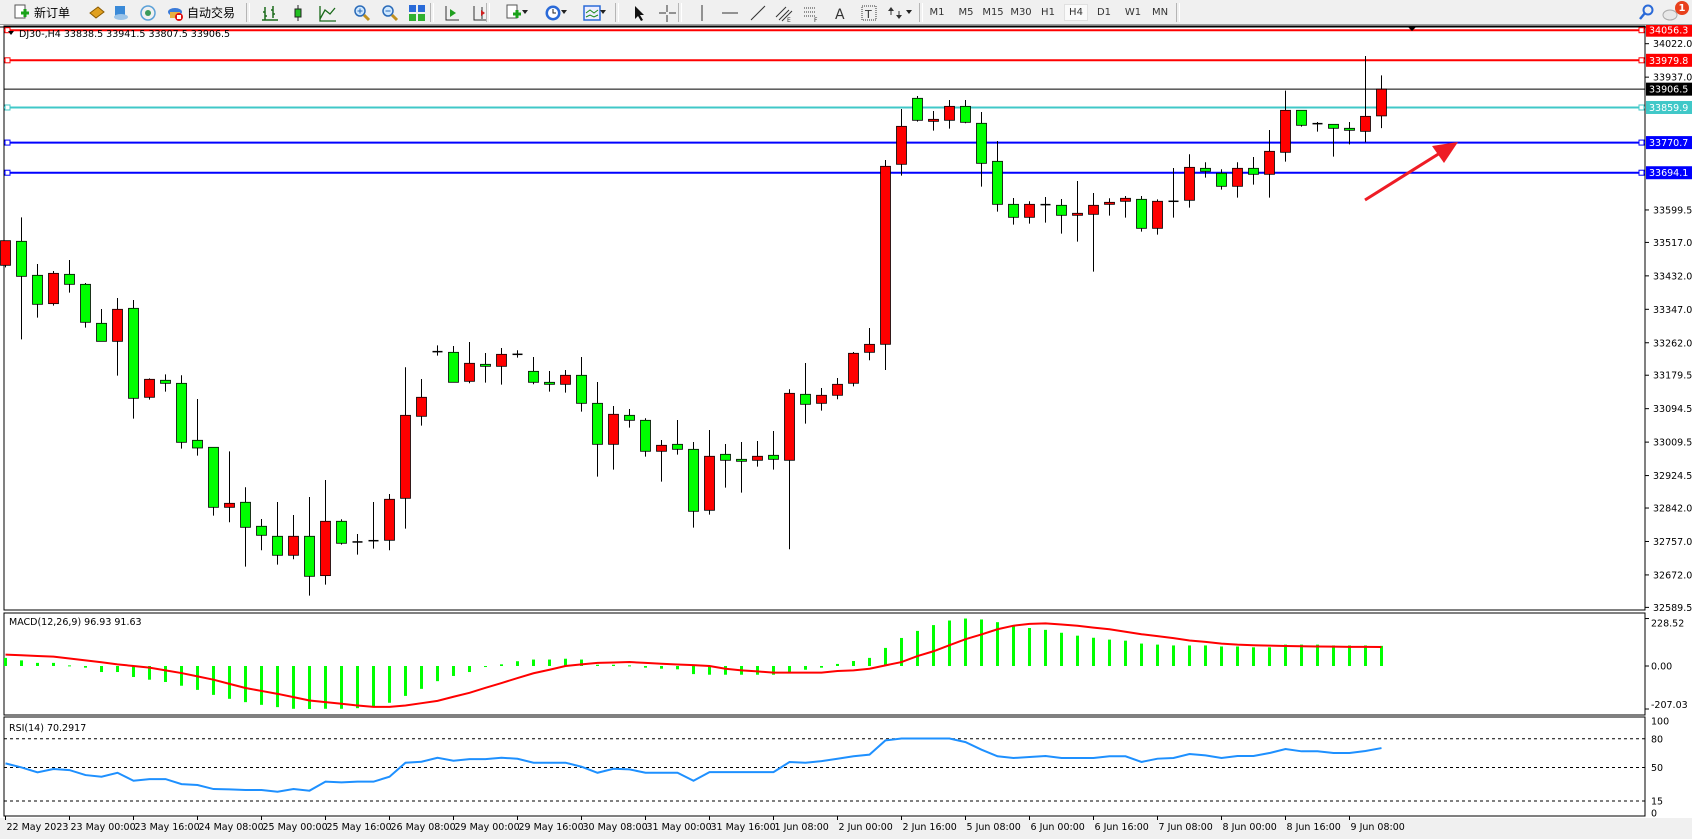 The height and width of the screenshot is (839, 1692). I want to click on chart-shift-button, so click(480, 12).